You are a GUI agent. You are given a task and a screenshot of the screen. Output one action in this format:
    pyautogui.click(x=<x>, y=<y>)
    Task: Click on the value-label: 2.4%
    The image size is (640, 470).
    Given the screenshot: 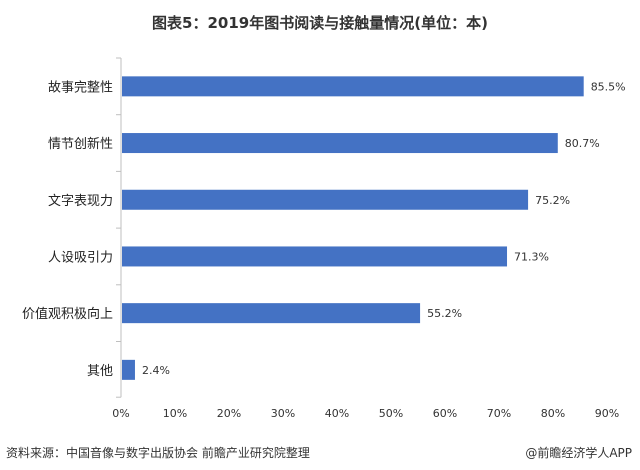 What is the action you would take?
    pyautogui.click(x=156, y=370)
    